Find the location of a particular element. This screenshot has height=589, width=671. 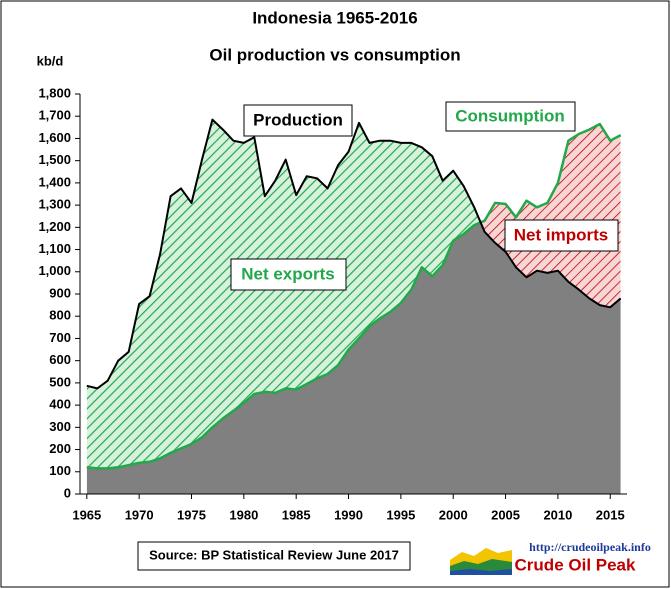

x-tick-label: 2010 is located at coordinates (557, 514).